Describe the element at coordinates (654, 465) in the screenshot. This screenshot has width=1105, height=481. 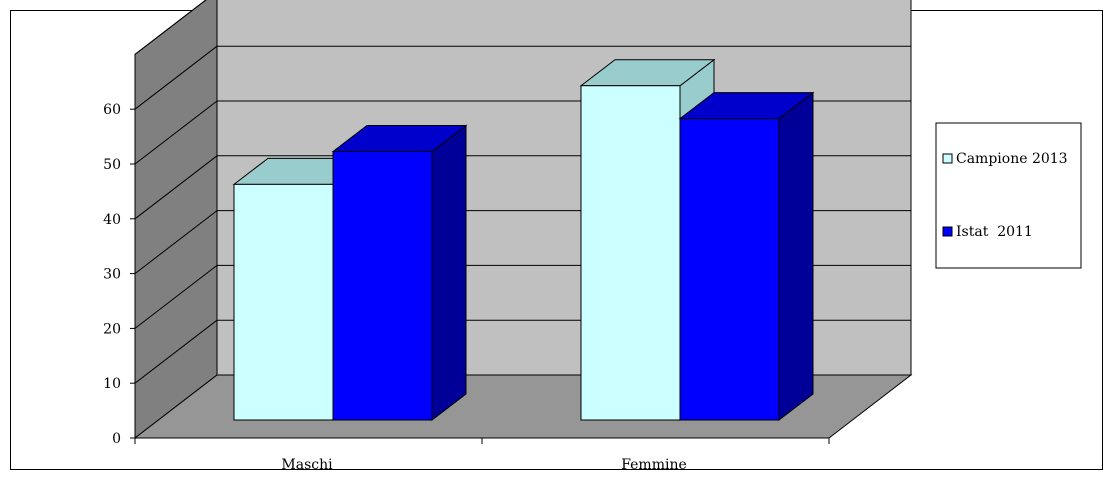
I see `x-tick-label: Femmine` at that location.